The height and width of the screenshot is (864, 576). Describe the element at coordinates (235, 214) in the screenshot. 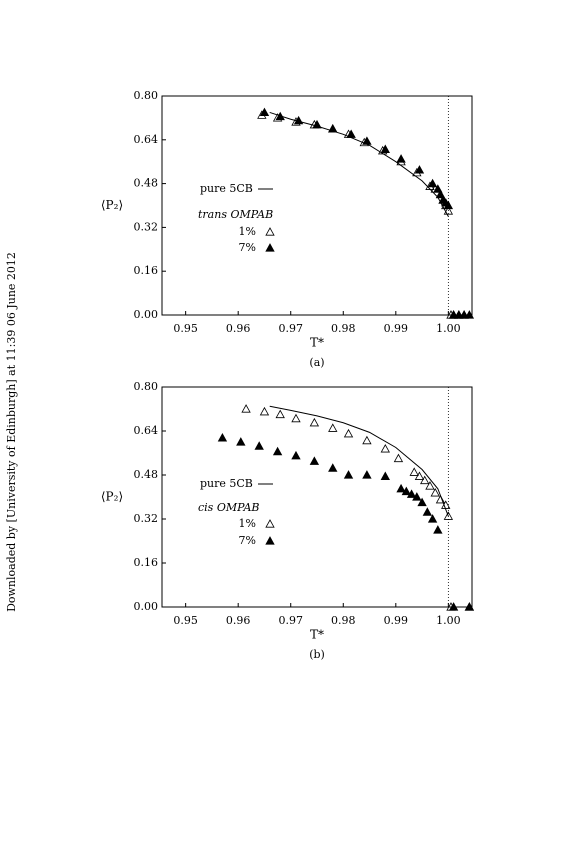

I see `legend-title: trans OMPAB` at that location.